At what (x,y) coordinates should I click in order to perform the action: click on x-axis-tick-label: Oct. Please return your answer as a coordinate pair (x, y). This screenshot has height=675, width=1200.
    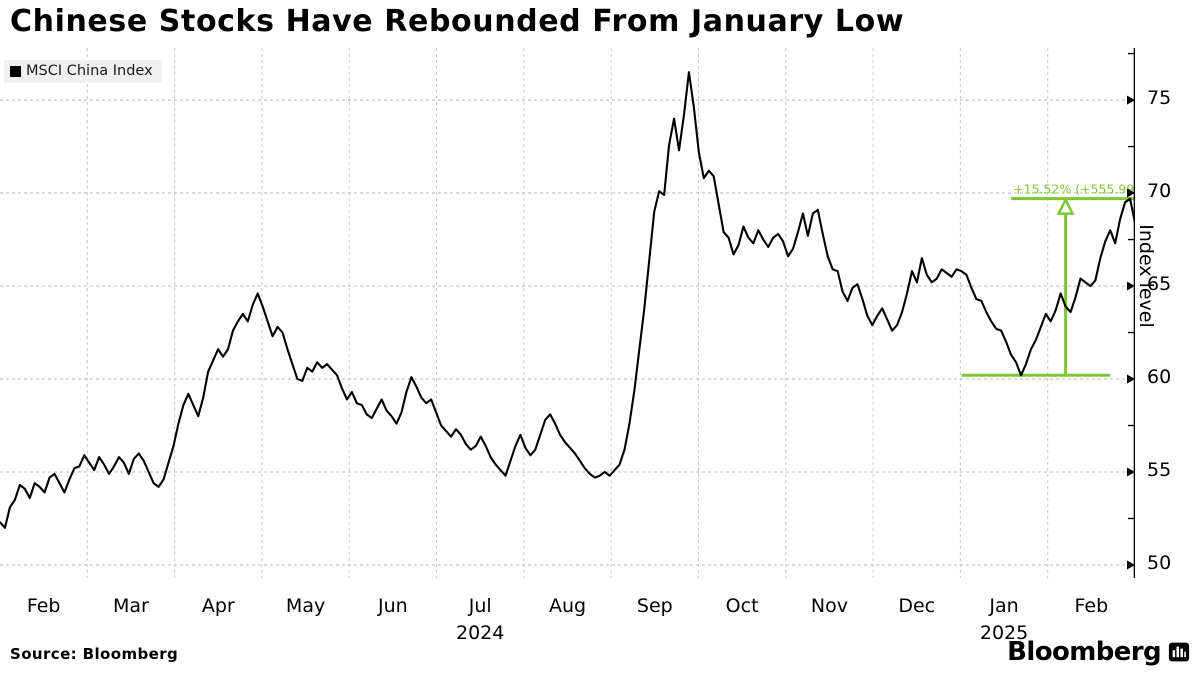
    Looking at the image, I should click on (742, 606).